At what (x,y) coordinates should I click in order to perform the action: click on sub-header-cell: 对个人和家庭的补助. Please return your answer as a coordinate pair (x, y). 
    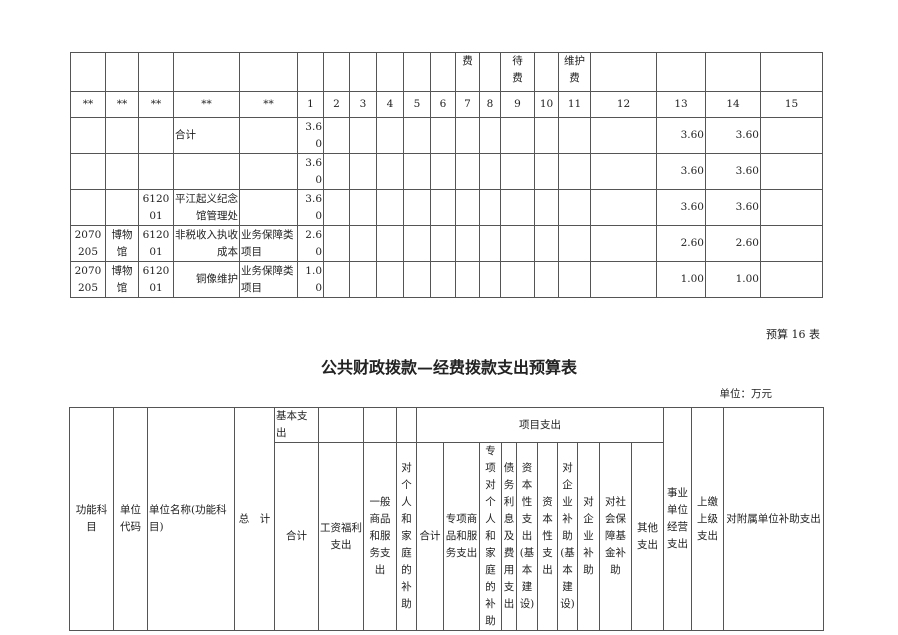
    Looking at the image, I should click on (406, 536).